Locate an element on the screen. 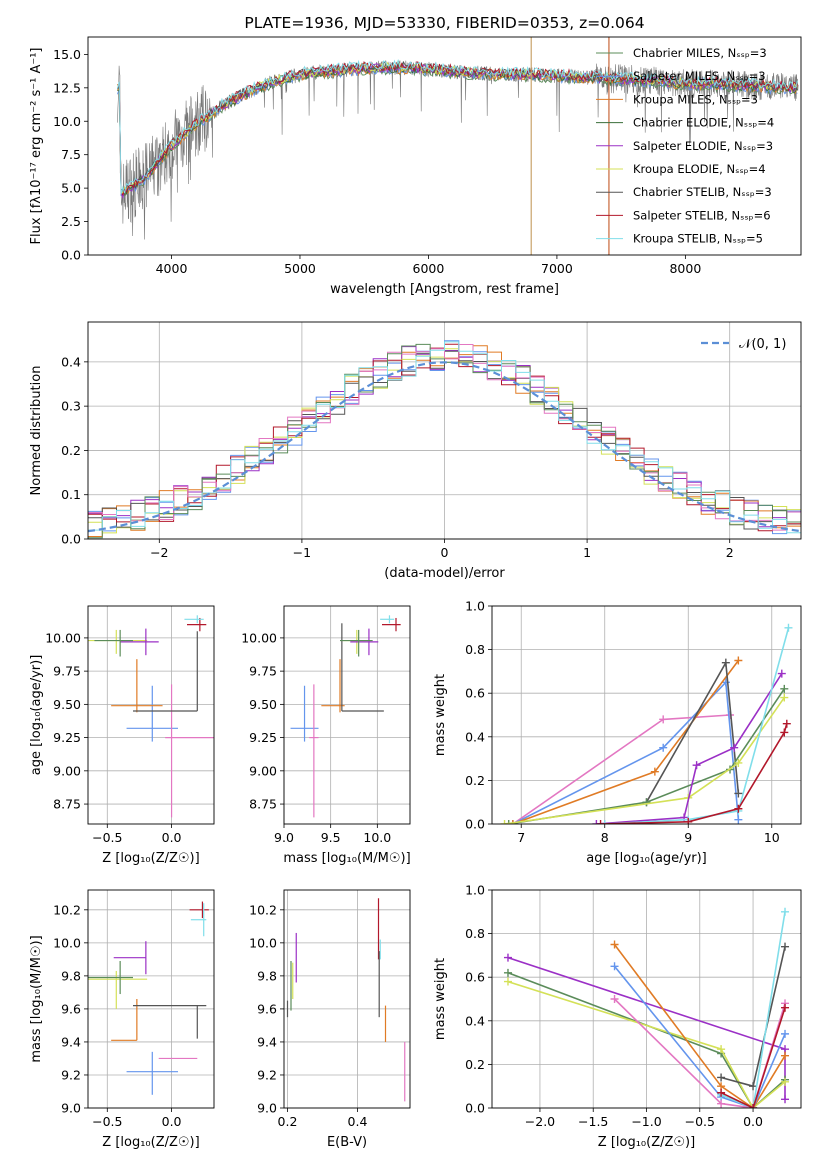 This screenshot has width=819, height=1170. weight_vs_Z-frame is located at coordinates (646, 999).